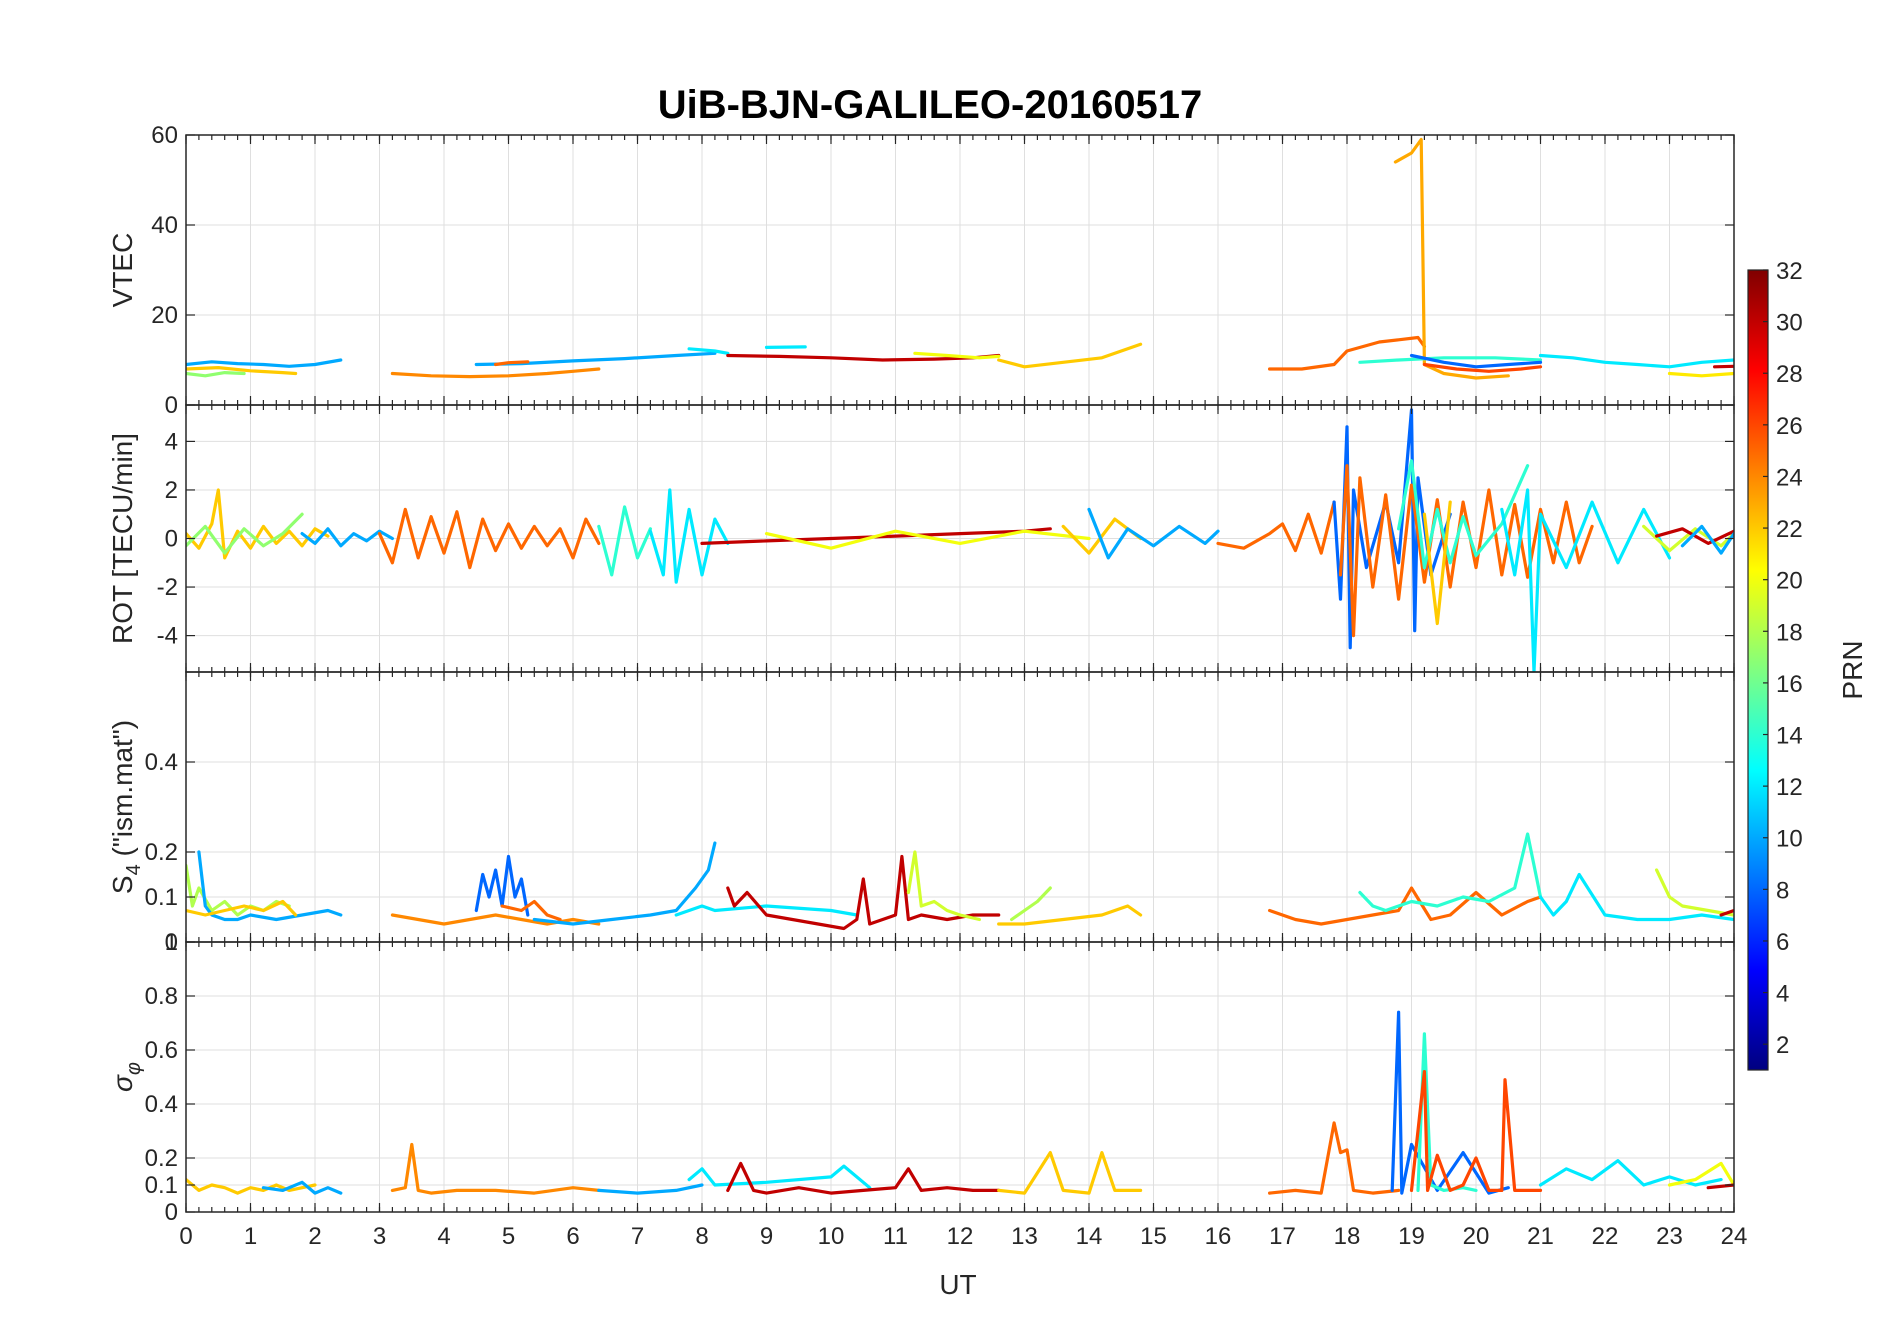  What do you see at coordinates (1789, 581) in the screenshot?
I see `colorbar-tick-label: 20` at bounding box center [1789, 581].